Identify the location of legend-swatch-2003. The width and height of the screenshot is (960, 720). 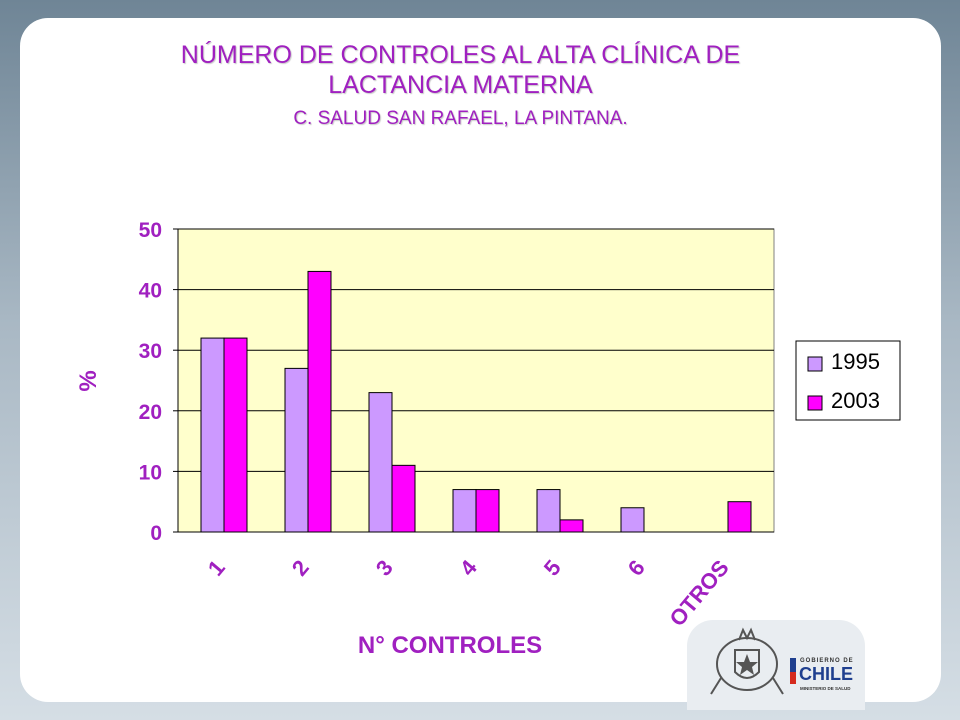
(815, 403).